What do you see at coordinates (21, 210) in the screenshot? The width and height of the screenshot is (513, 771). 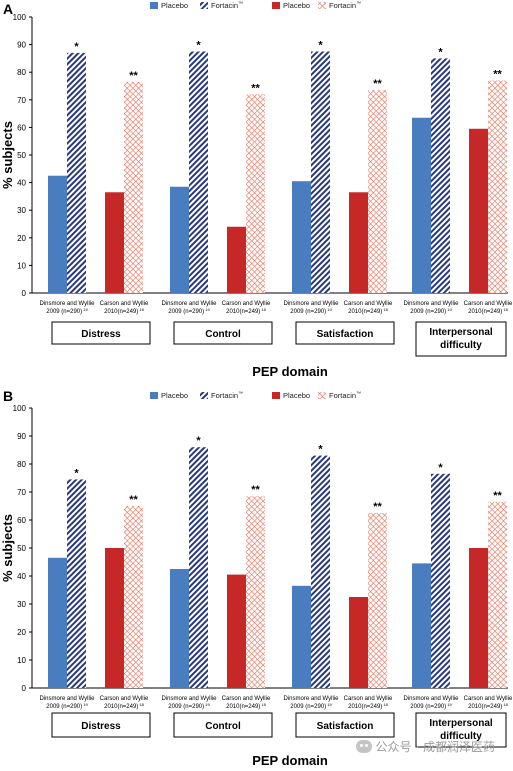 I see `y-tick-label: 30` at bounding box center [21, 210].